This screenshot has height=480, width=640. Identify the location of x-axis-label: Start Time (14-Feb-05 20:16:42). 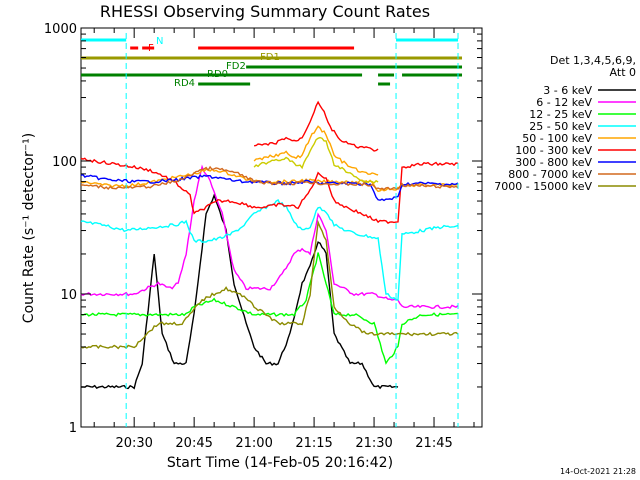
(280, 463).